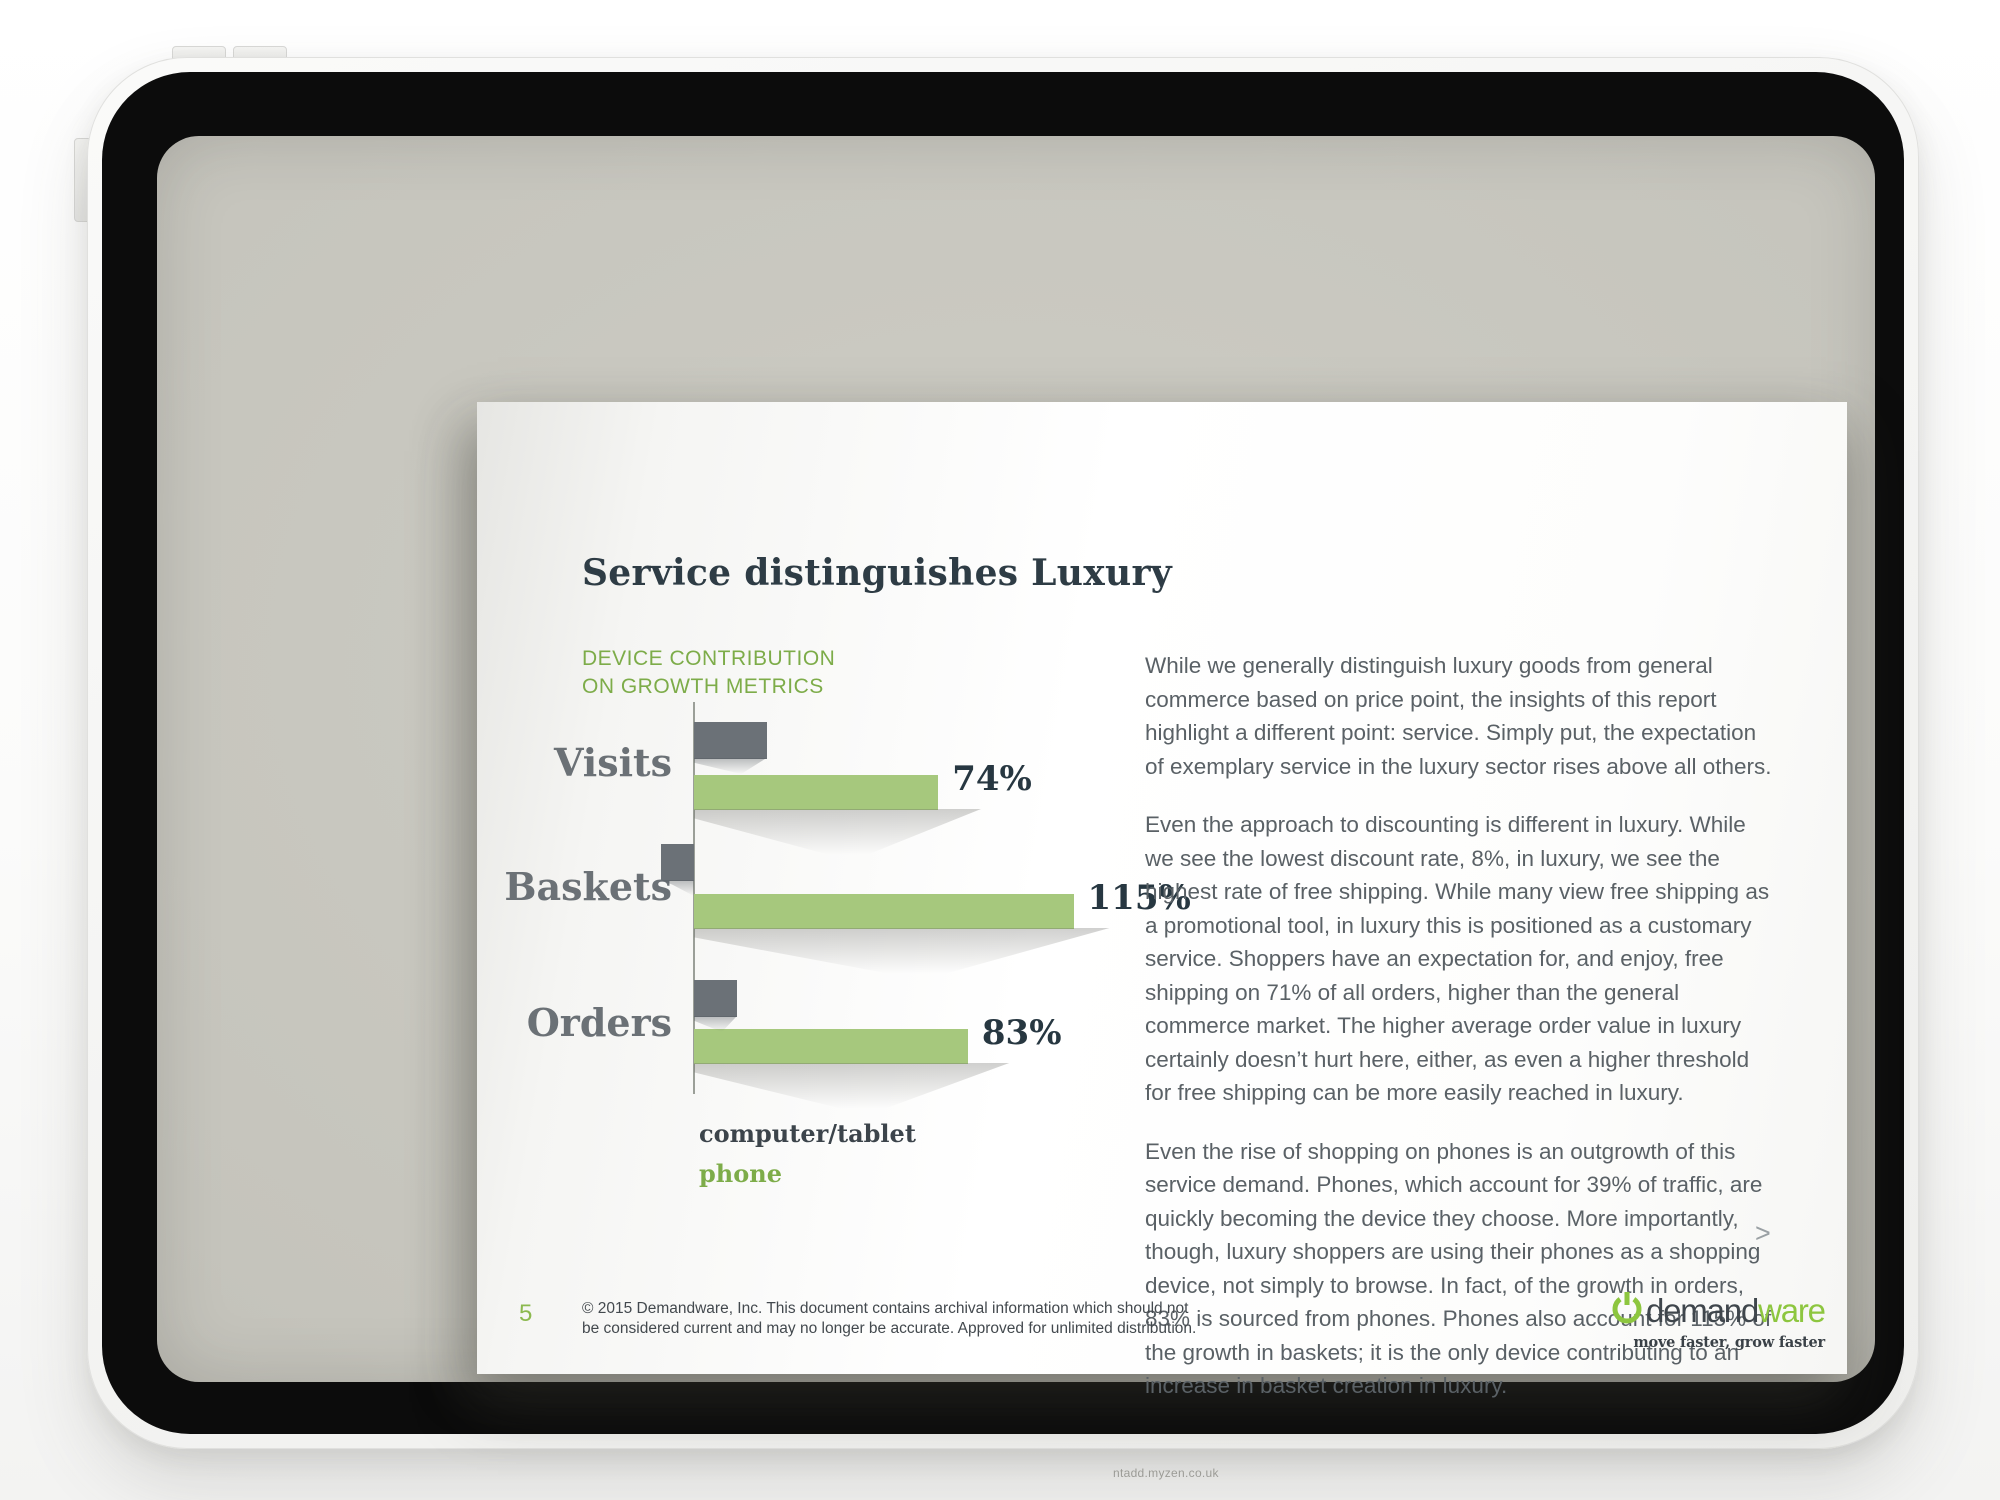 This screenshot has height=1500, width=2000. I want to click on bar-computer-tablet-baskets, so click(677, 862).